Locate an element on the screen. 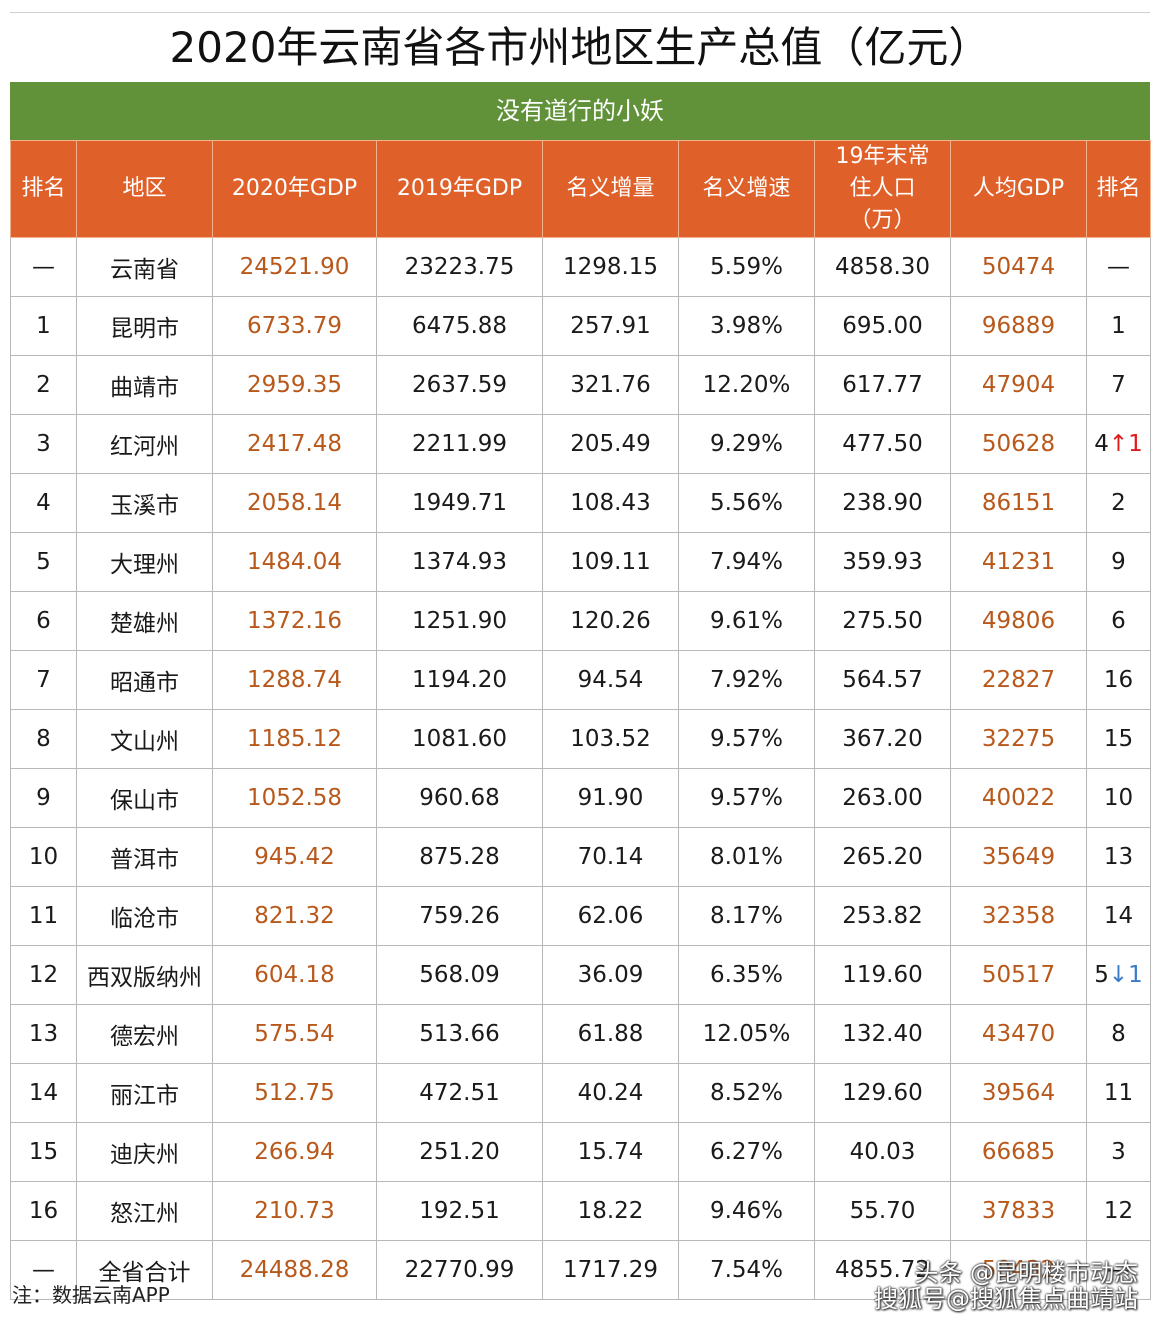 This screenshot has height=1322, width=1160. cell-increase: 62.06 is located at coordinates (610, 916).